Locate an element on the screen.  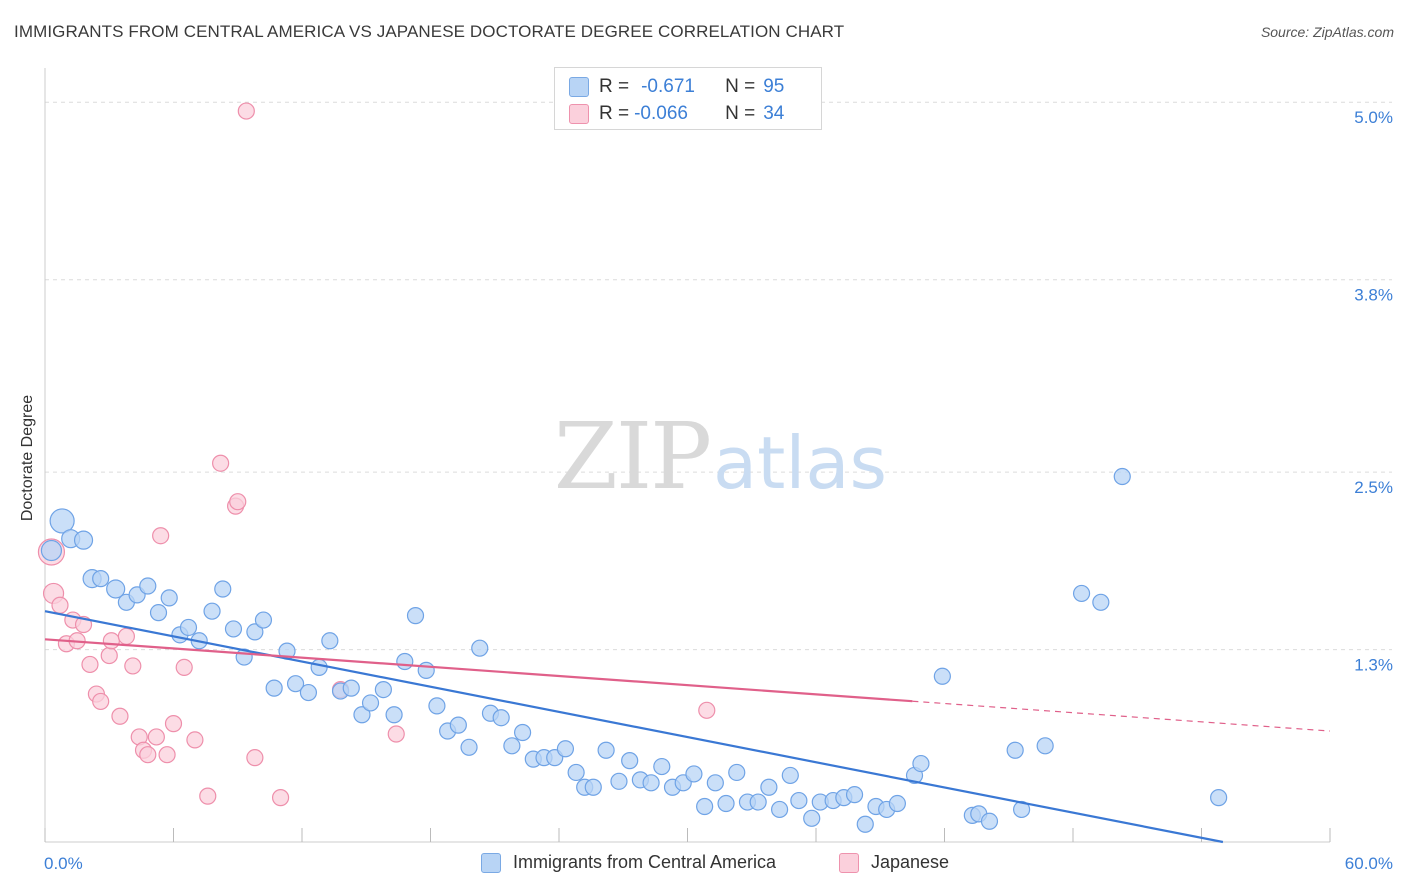
watermark-atlas: atlas is located at coordinates (800, 463).